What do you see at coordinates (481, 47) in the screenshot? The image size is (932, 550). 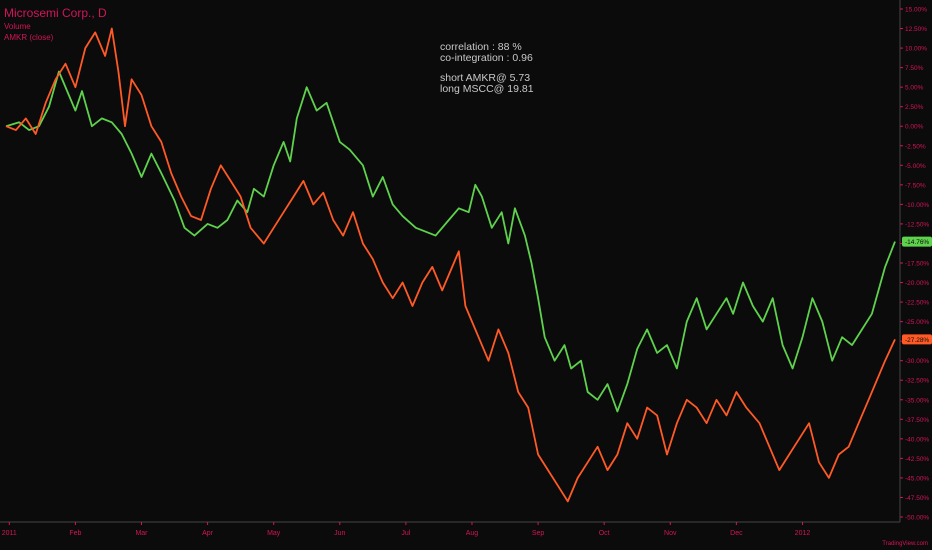 I see `correlation-note: correlation : 88 %` at bounding box center [481, 47].